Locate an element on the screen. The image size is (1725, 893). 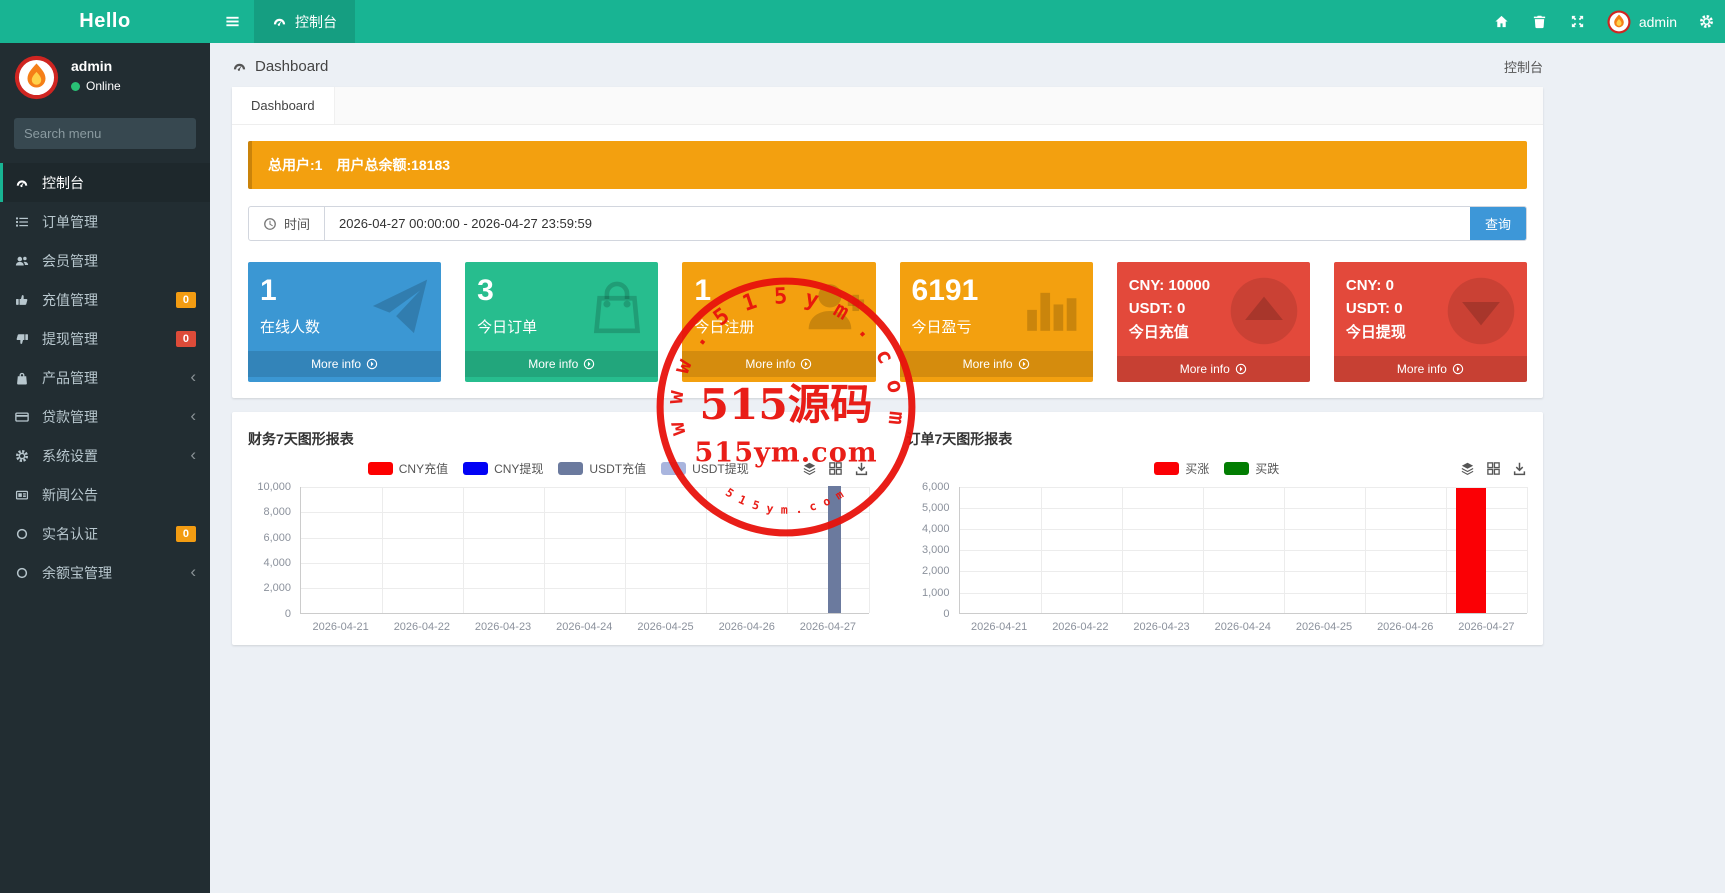
sidebar-item-8: 系统设置 ‹ is located at coordinates (105, 455).